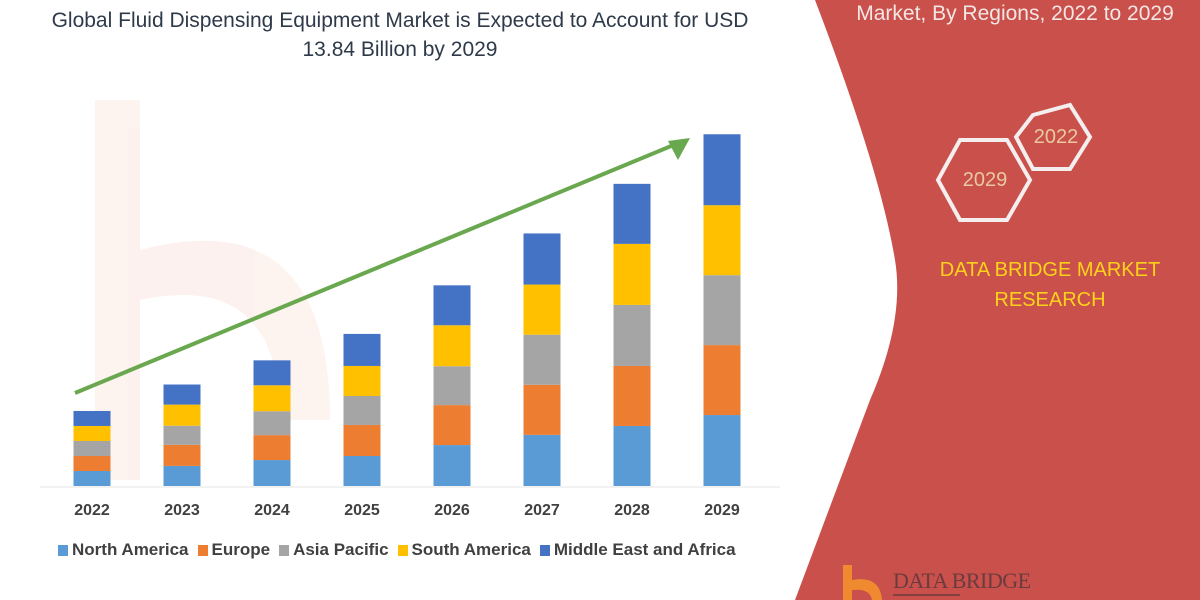  I want to click on bar-2022-south-america, so click(92, 433).